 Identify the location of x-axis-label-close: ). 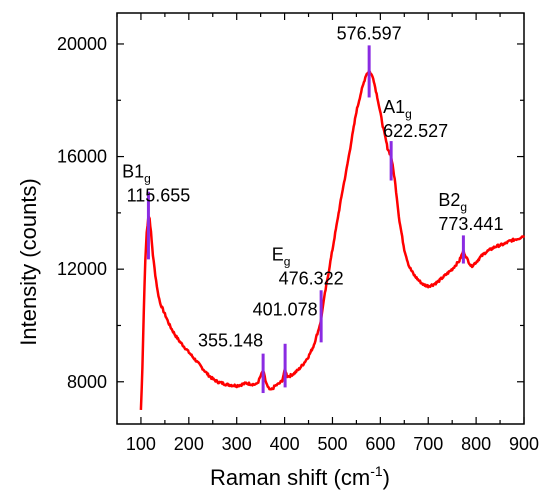
(386, 477).